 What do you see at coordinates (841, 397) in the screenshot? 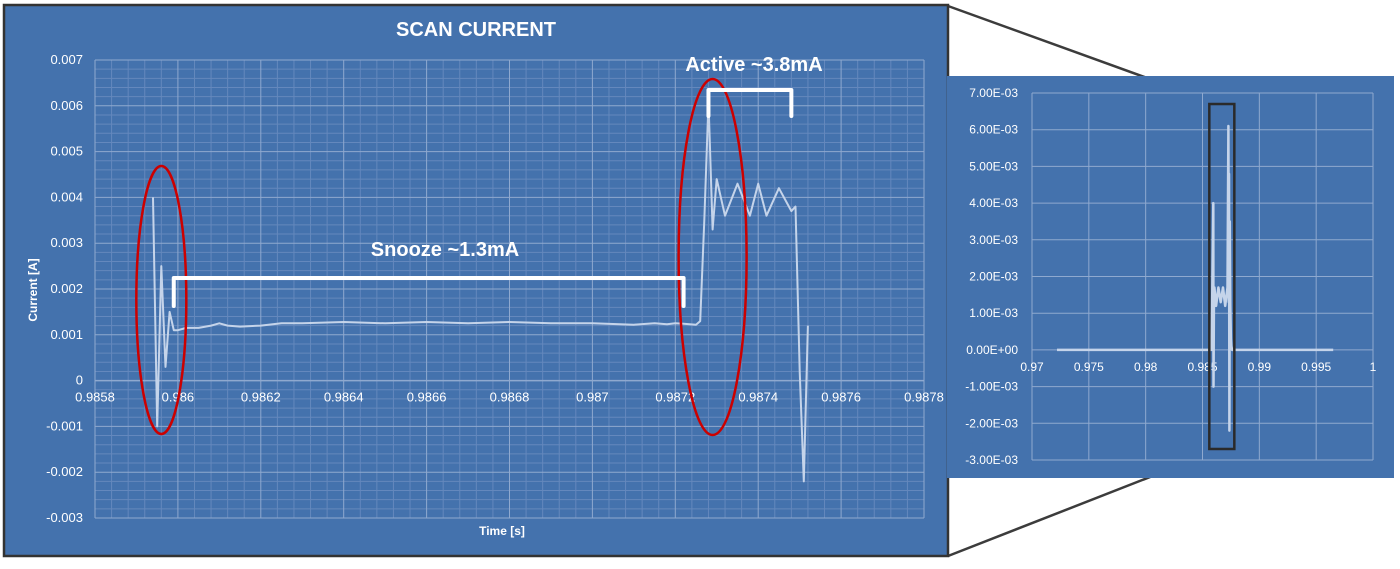
I see `x-tick-label: 0.9876` at bounding box center [841, 397].